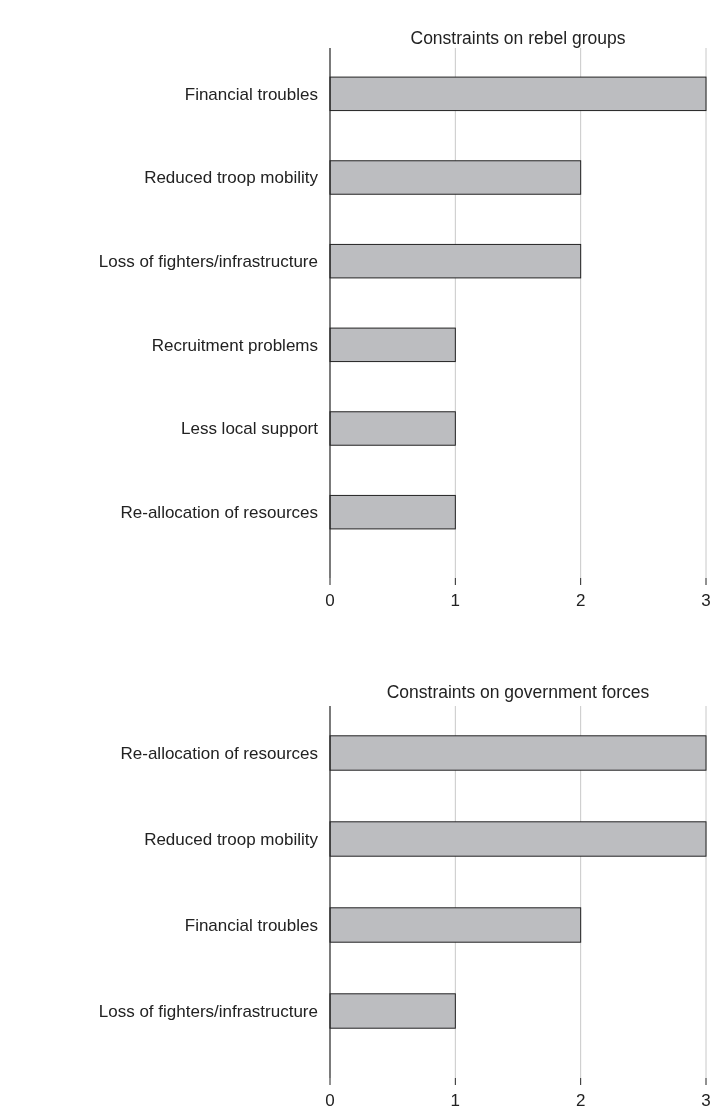 Image resolution: width=714 pixels, height=1118 pixels. I want to click on chart-title: Constraints on rebel groups, so click(518, 38).